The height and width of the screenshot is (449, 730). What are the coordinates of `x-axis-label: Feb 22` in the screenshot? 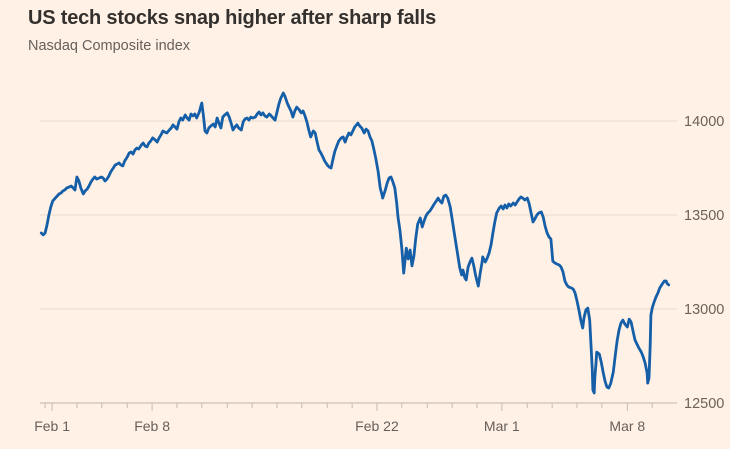 It's located at (377, 426).